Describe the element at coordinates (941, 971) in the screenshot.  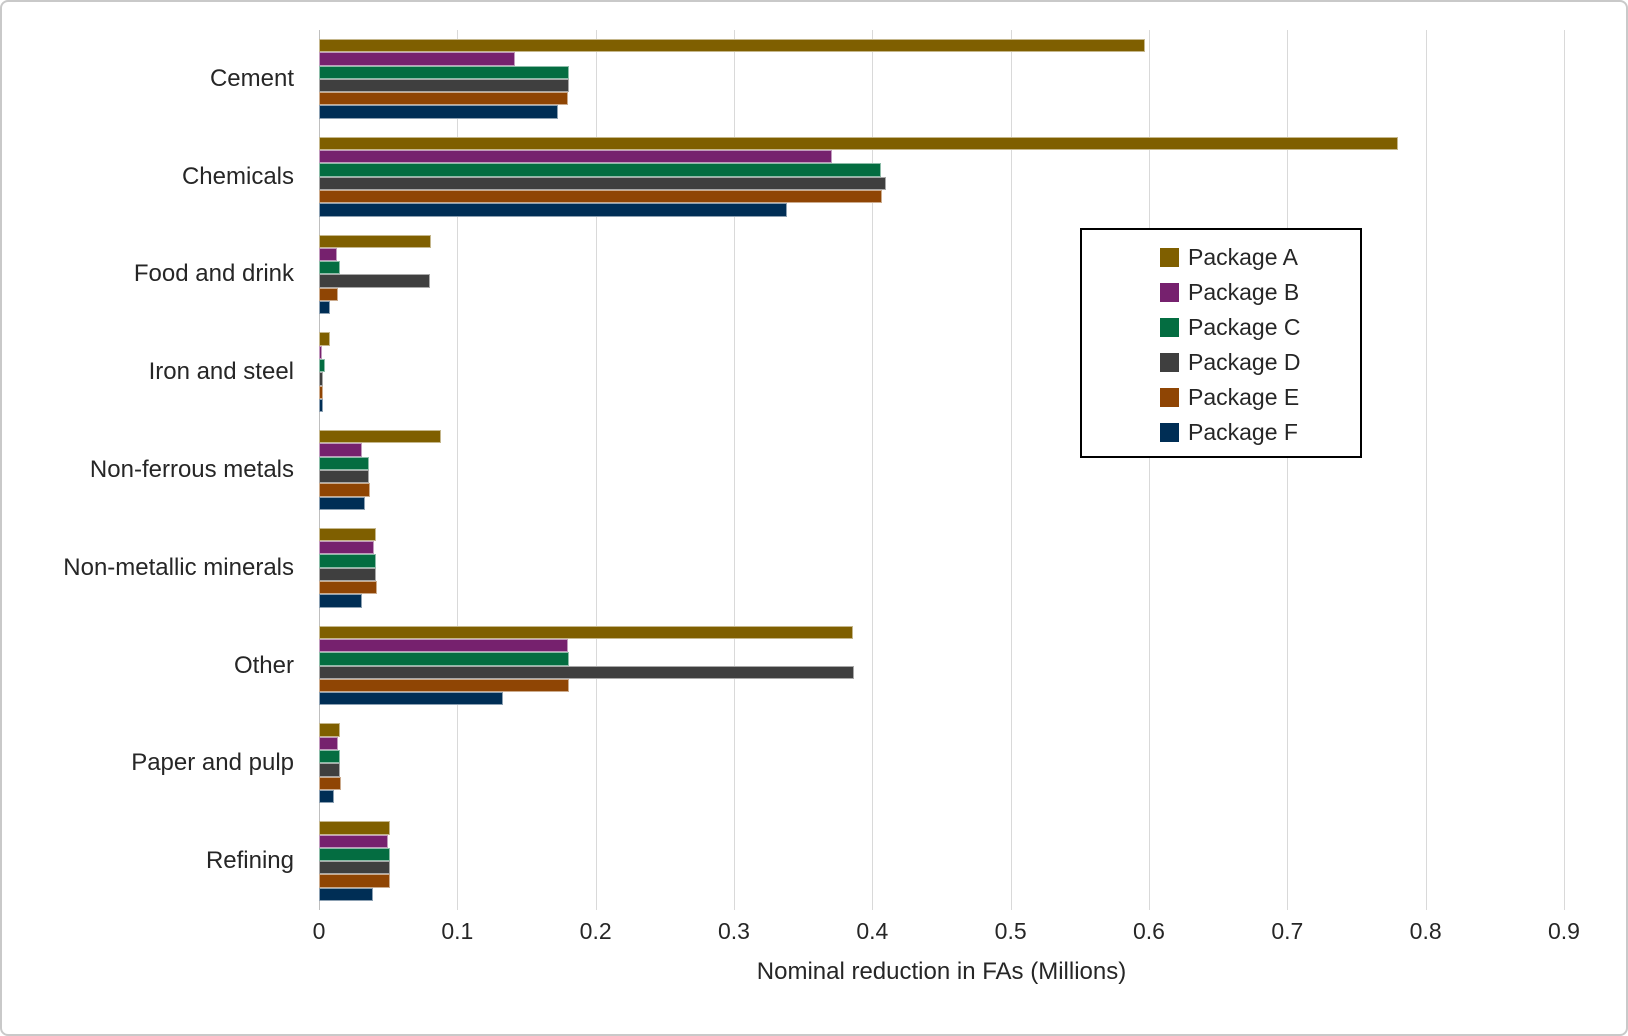
I see `x-axis-title: Nominal reduction in FAs (Millions)` at that location.